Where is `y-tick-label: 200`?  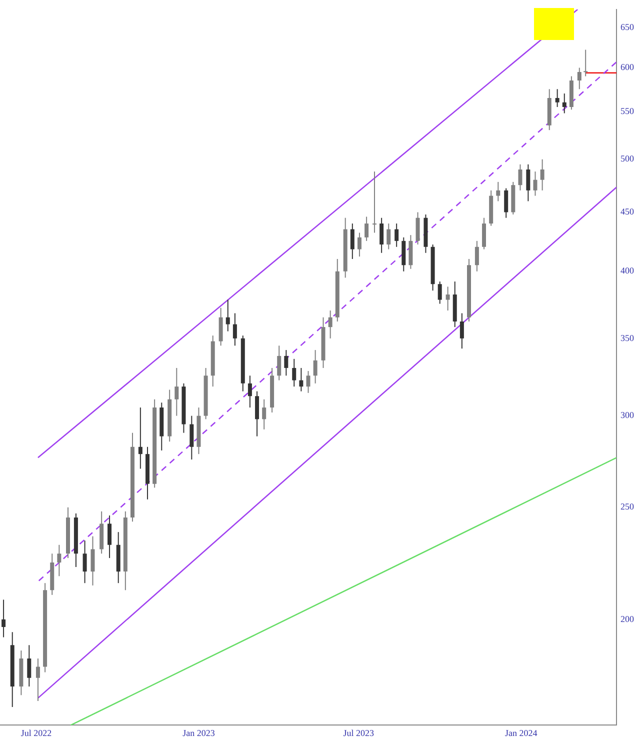
y-tick-label: 200 is located at coordinates (627, 619).